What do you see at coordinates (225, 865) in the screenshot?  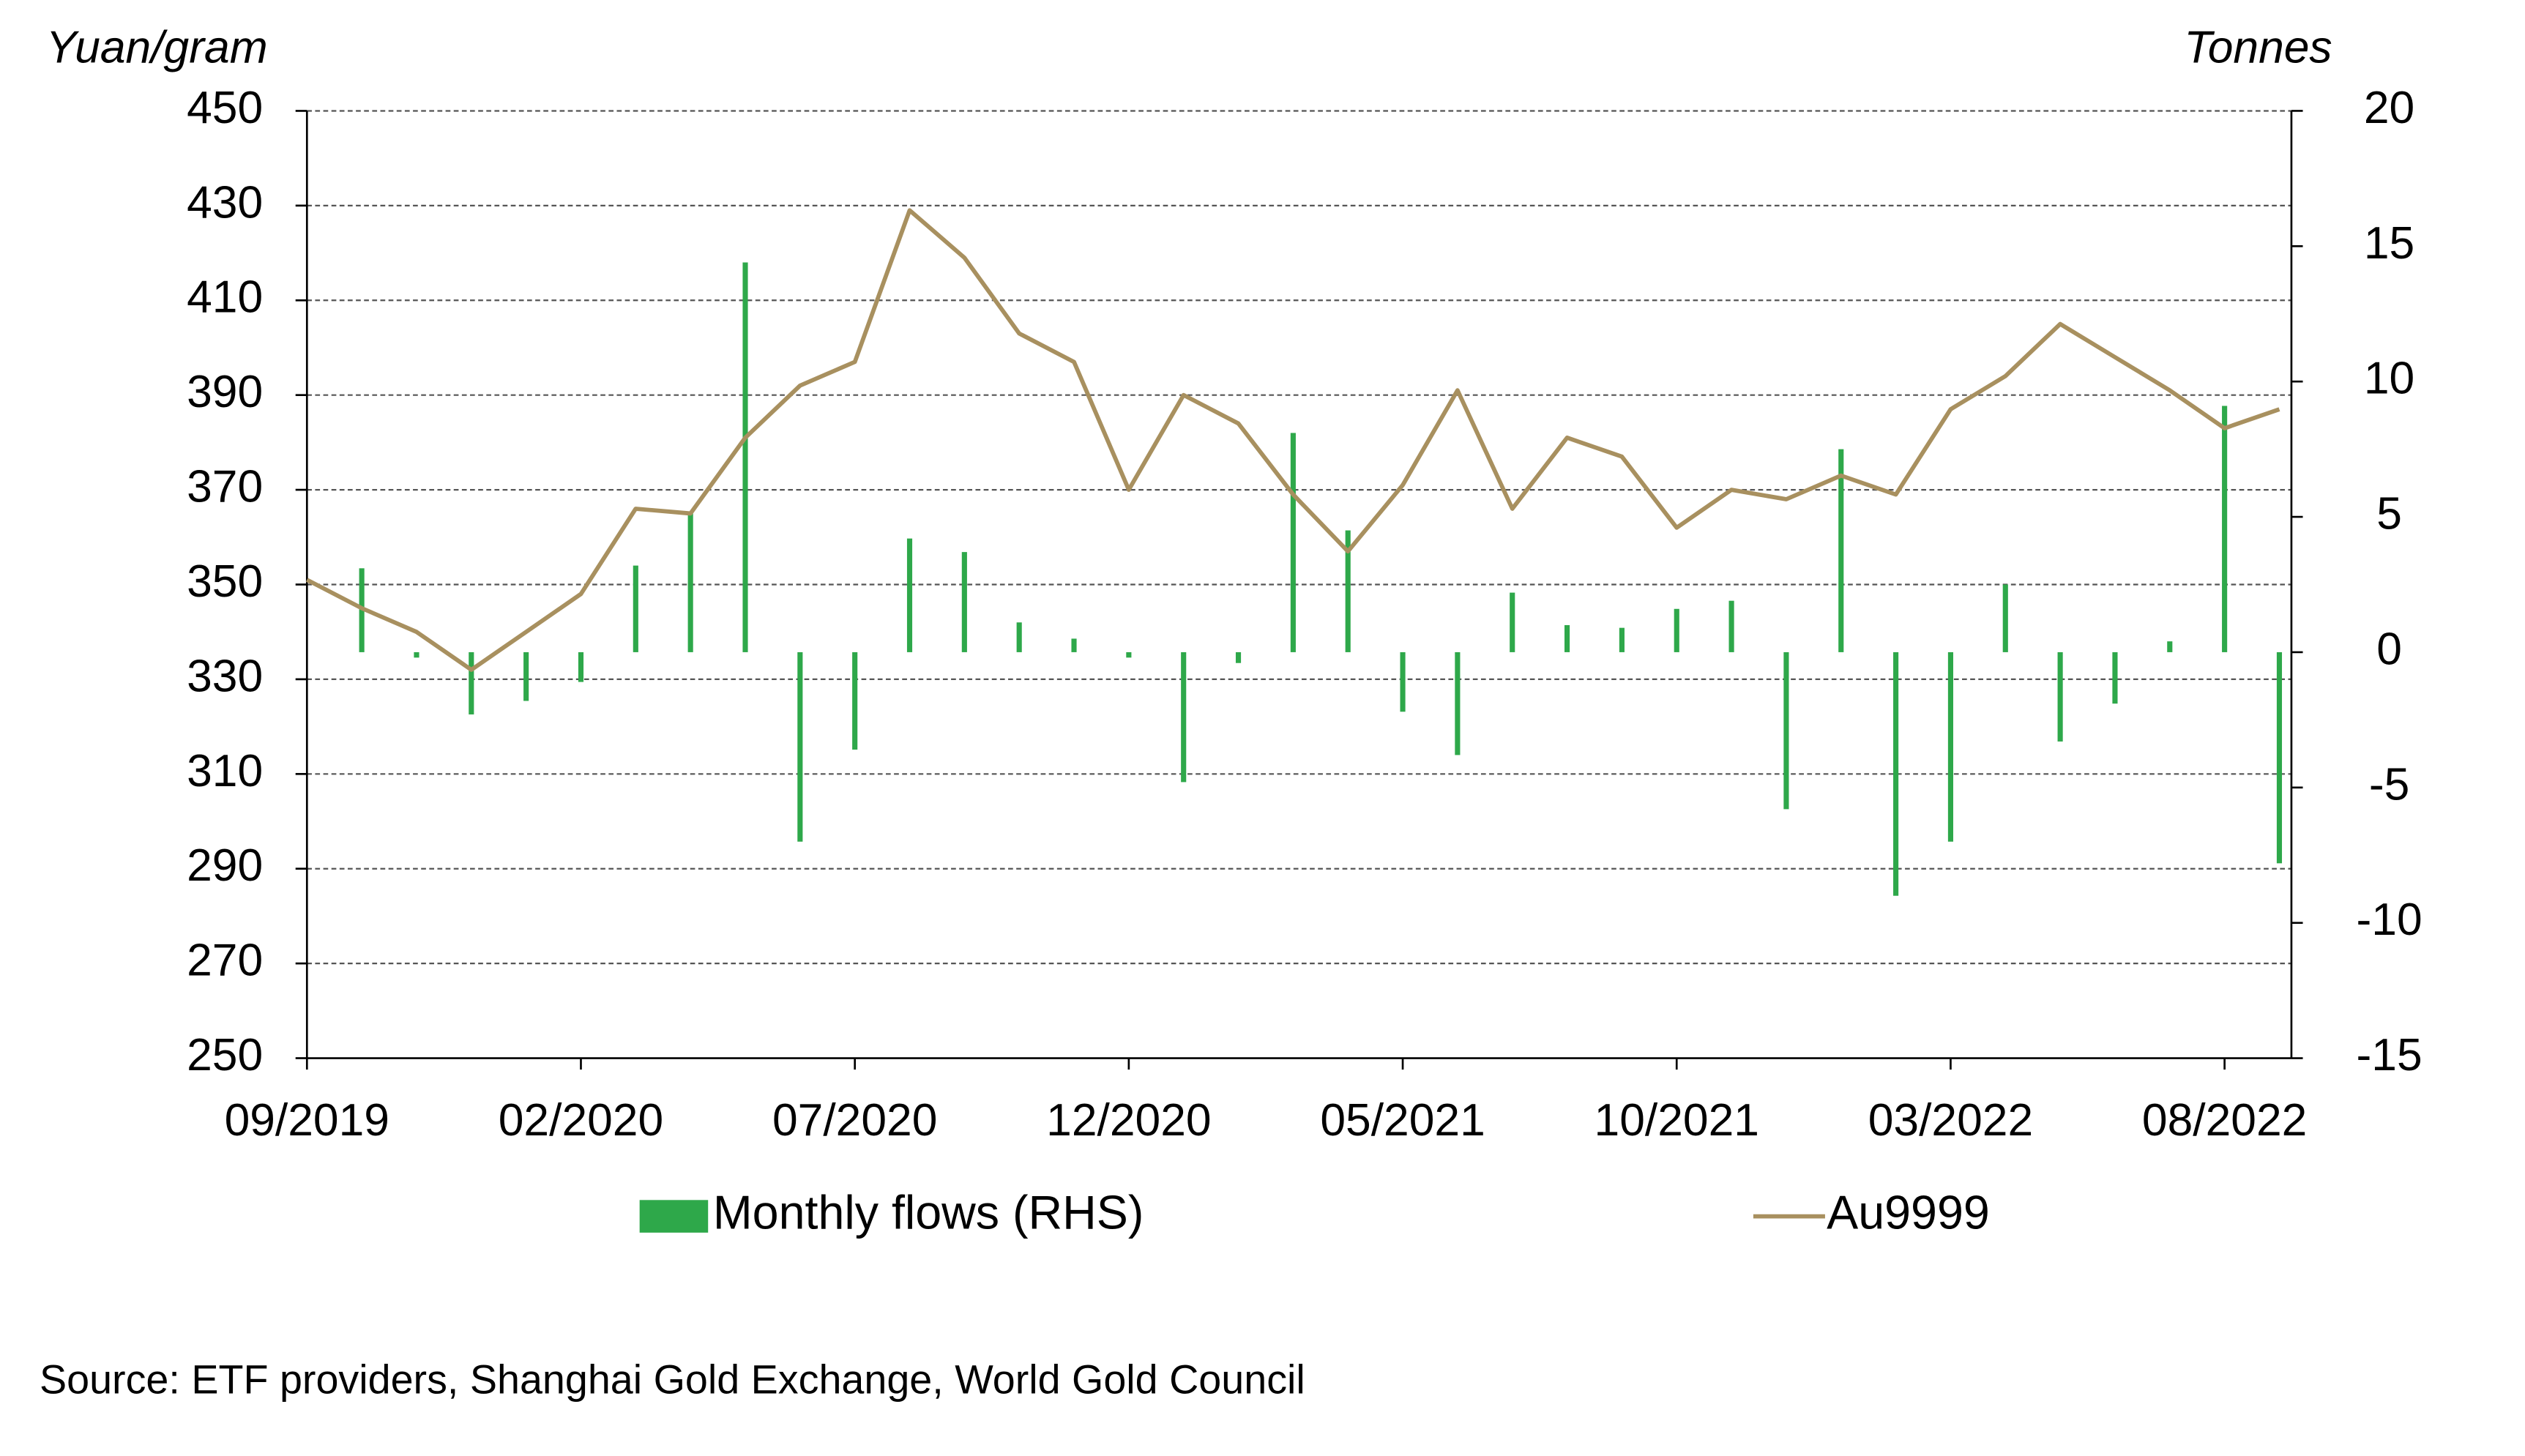 I see `y-tick-label: 290` at bounding box center [225, 865].